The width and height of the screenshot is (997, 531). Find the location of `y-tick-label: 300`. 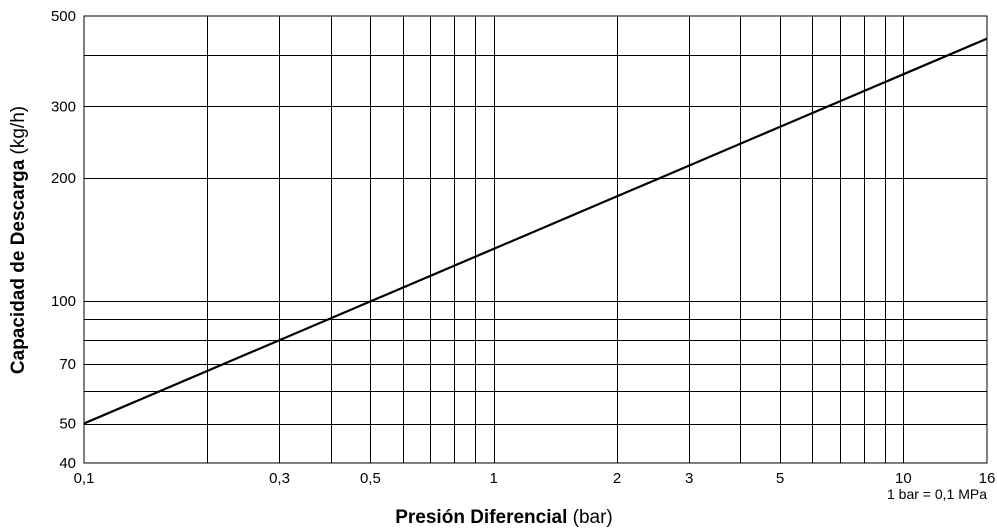

y-tick-label: 300 is located at coordinates (63, 106).